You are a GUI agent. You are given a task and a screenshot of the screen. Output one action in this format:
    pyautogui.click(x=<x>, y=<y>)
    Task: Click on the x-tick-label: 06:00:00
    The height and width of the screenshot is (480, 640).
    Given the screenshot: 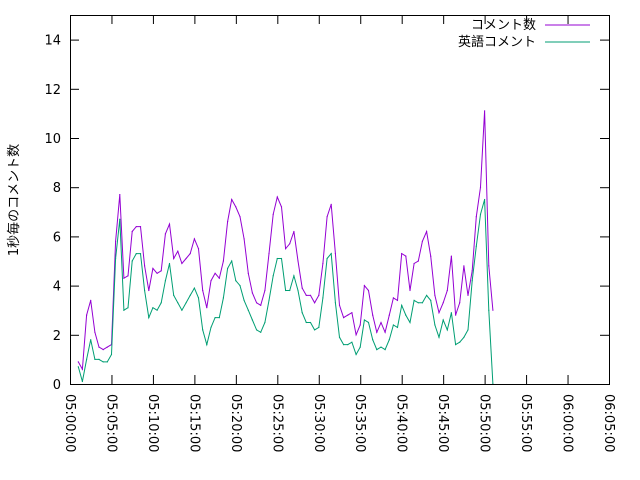 What is the action you would take?
    pyautogui.click(x=567, y=423)
    